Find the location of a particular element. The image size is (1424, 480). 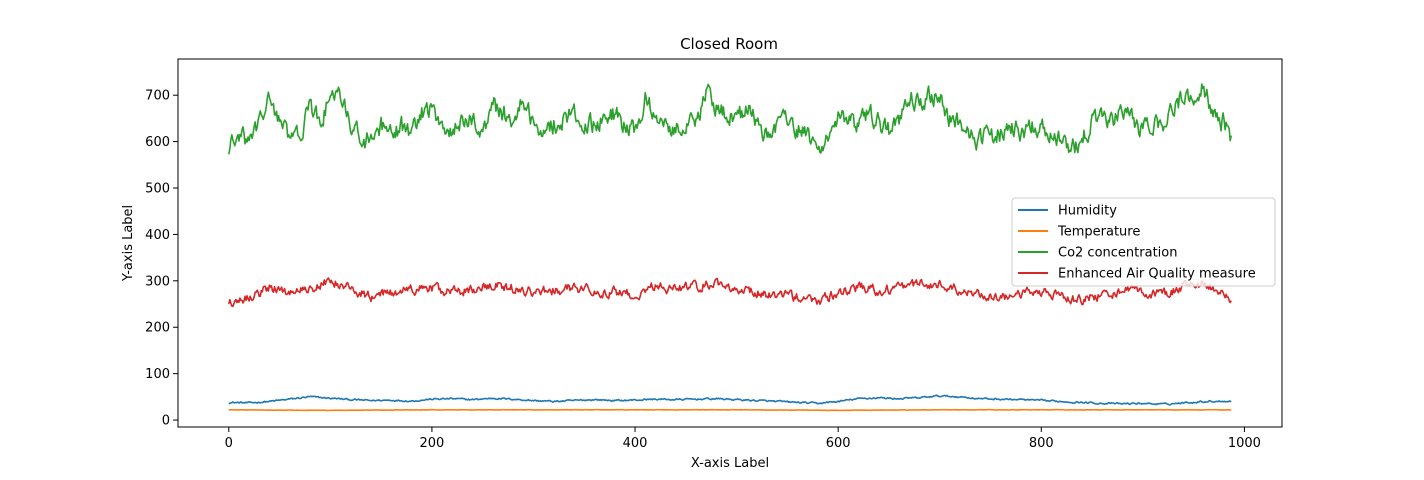

x-tick-label: 1000 is located at coordinates (1244, 443).